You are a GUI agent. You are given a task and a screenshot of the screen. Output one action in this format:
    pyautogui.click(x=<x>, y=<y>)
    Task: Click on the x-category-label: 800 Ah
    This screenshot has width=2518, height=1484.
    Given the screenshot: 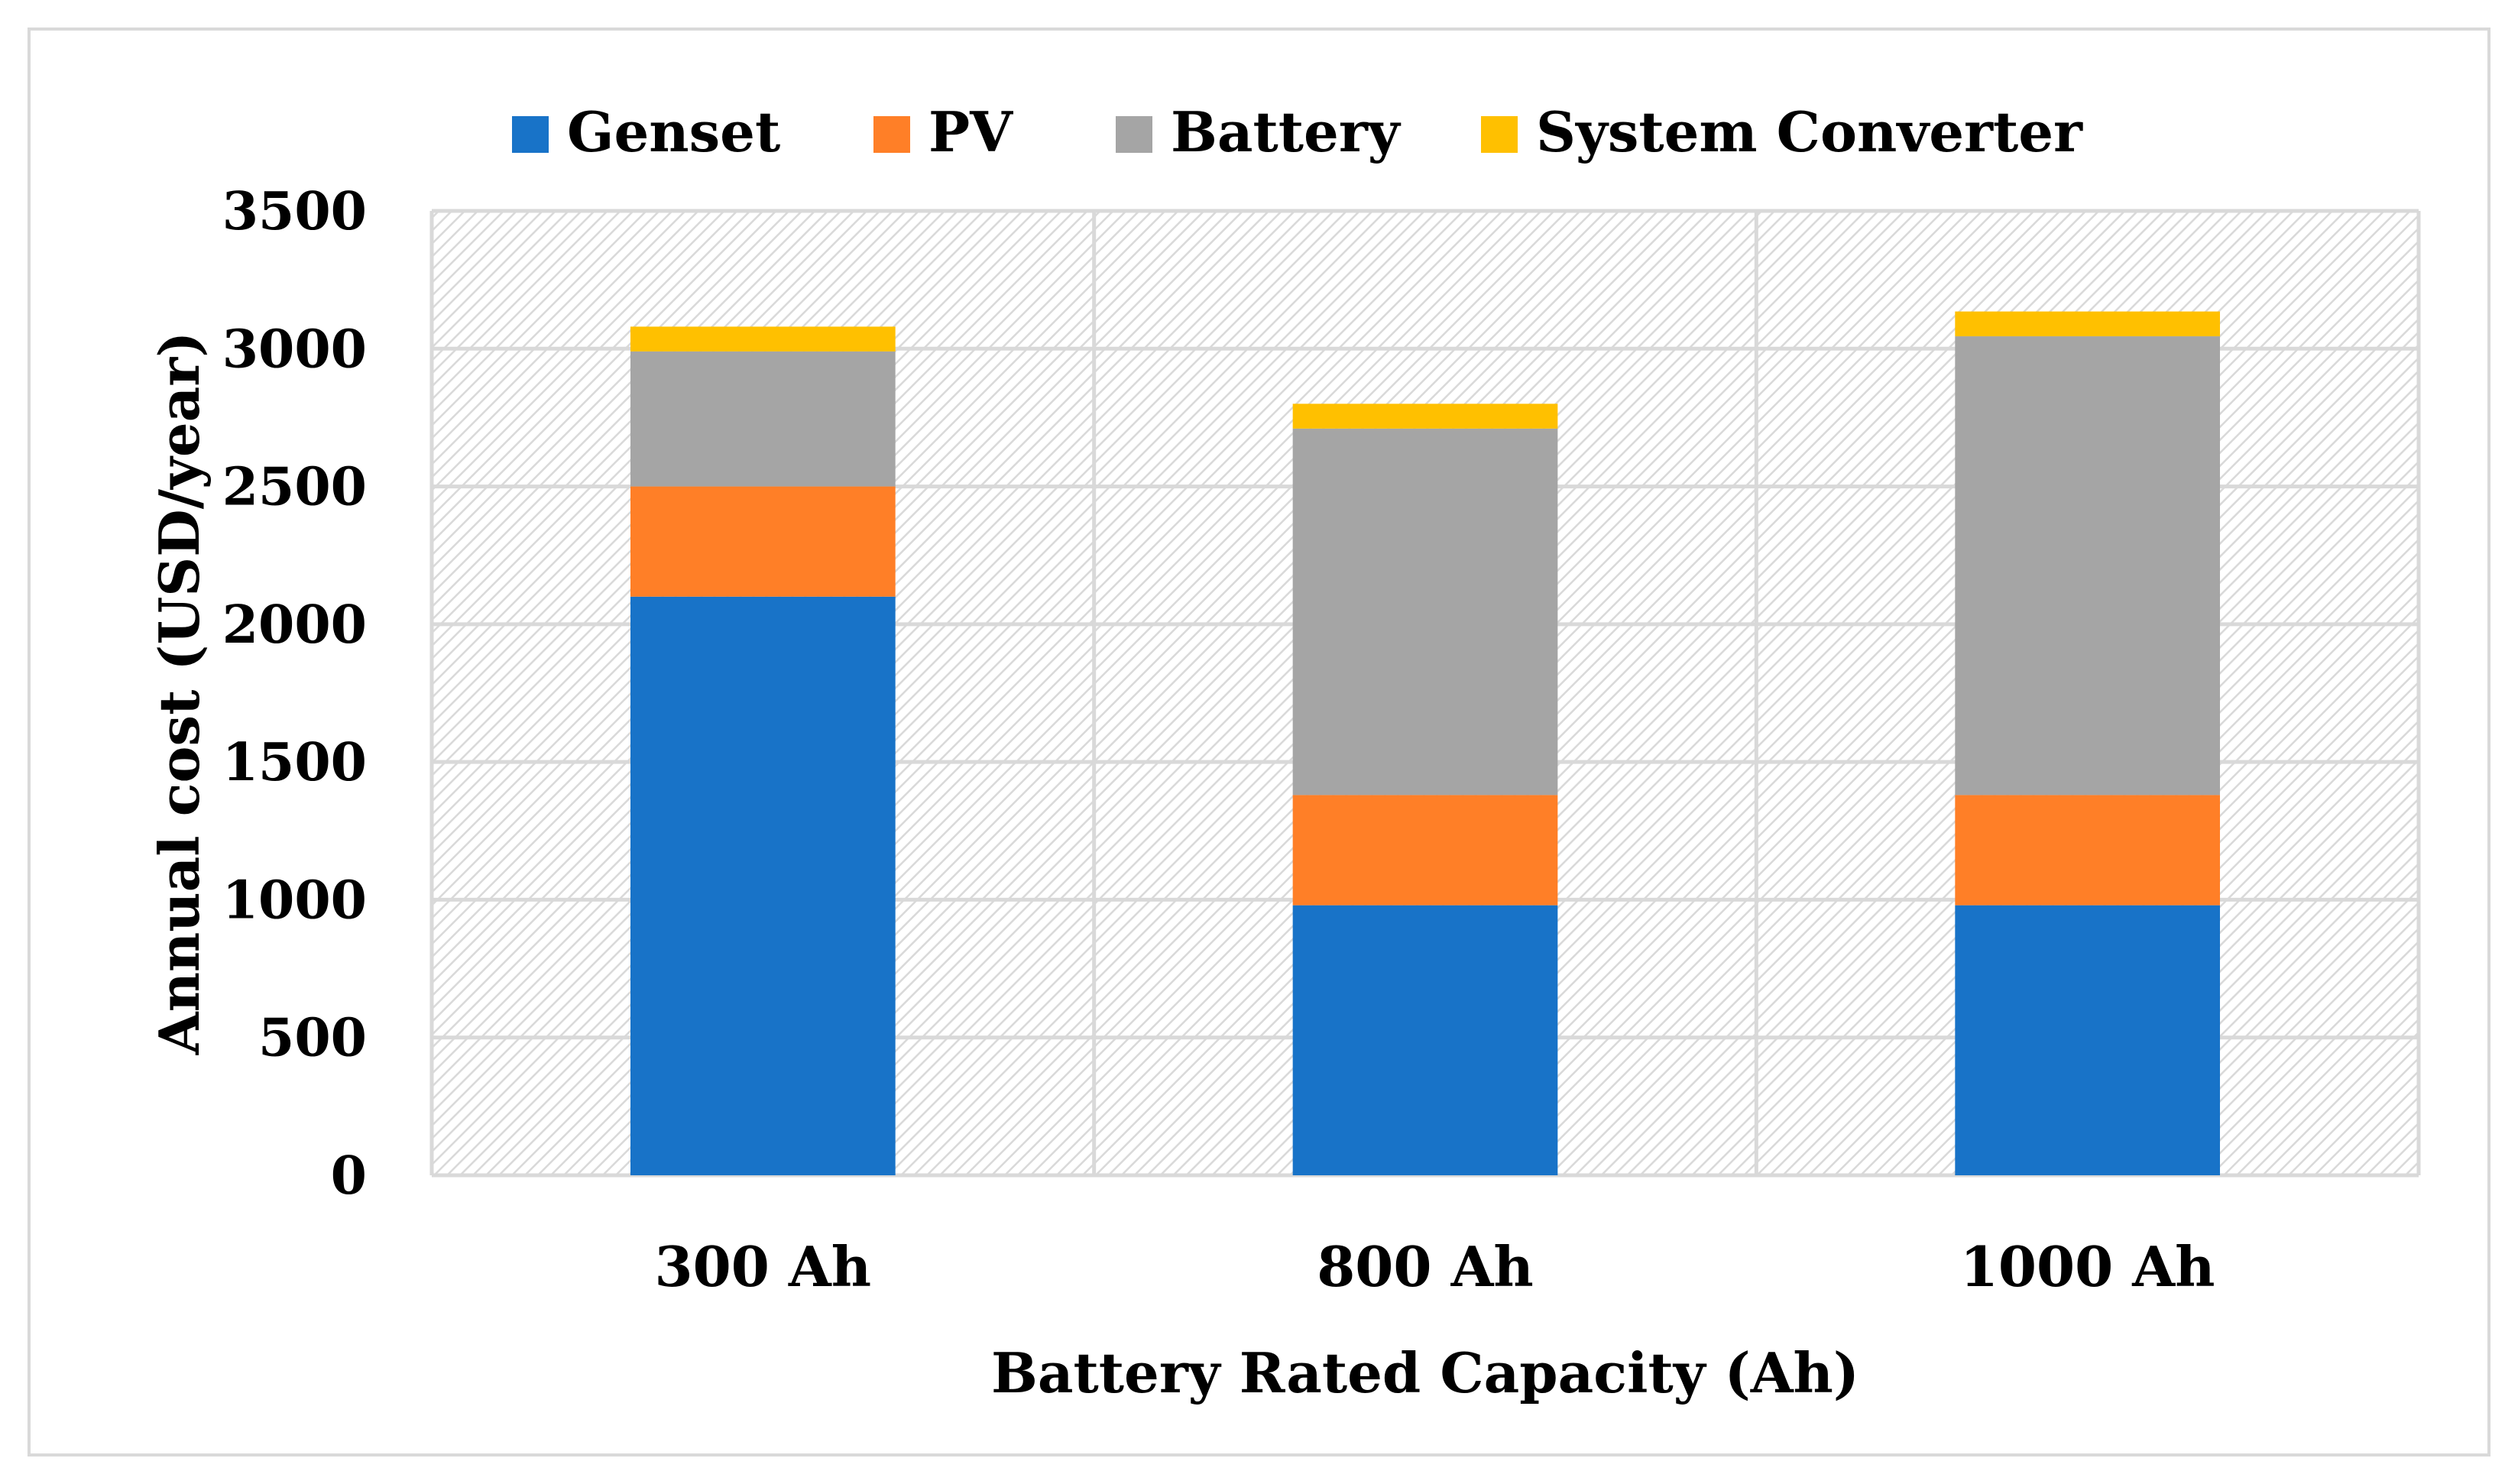 What is the action you would take?
    pyautogui.click(x=1425, y=1267)
    